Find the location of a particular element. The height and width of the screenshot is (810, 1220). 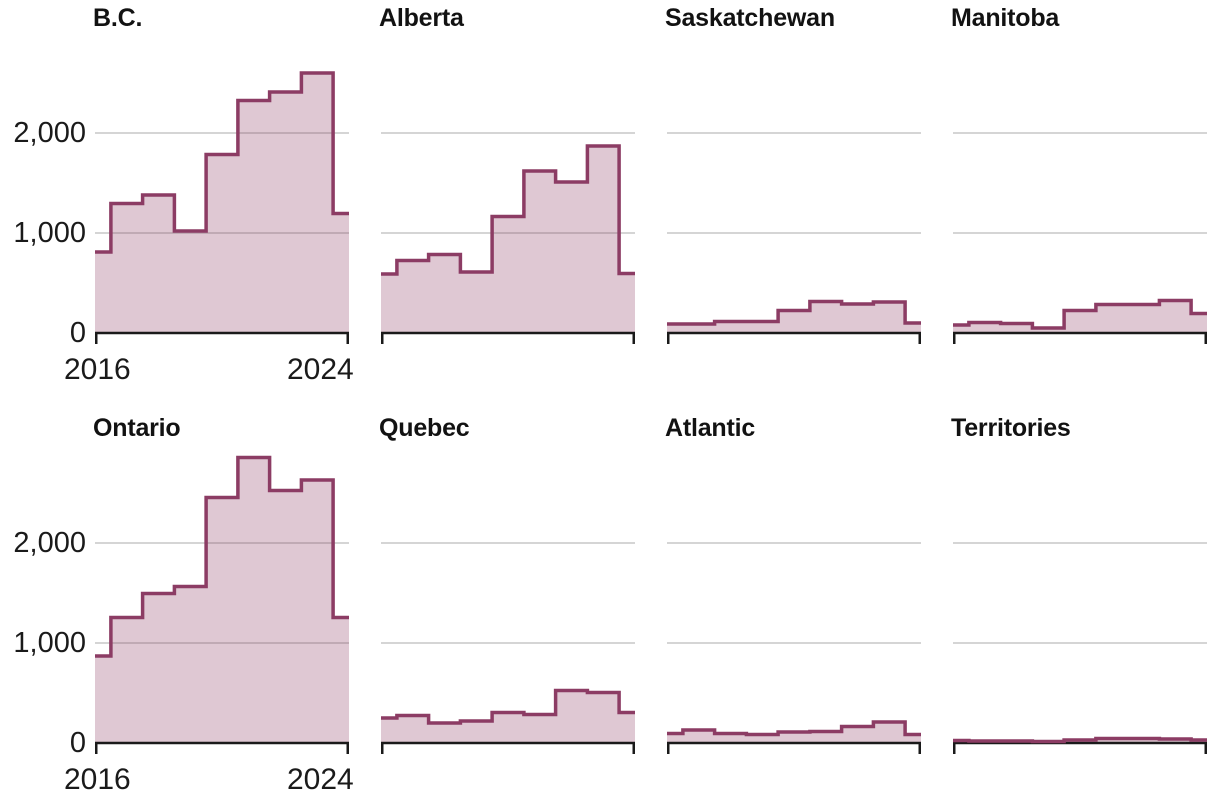

step-line-alberta is located at coordinates (508, 210).